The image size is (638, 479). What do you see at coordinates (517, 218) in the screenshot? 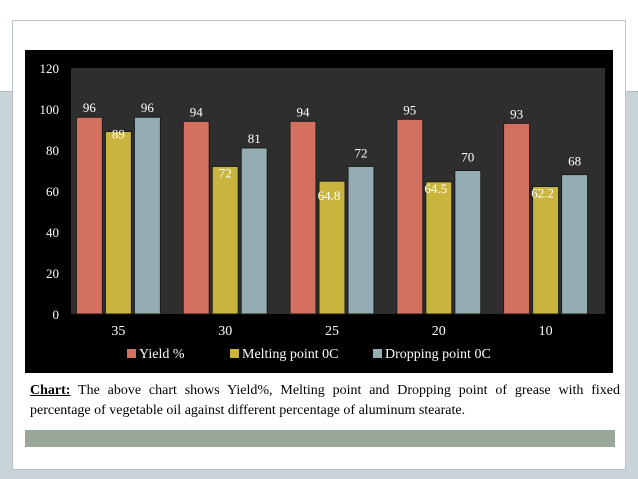
I see `bar-yield--10` at bounding box center [517, 218].